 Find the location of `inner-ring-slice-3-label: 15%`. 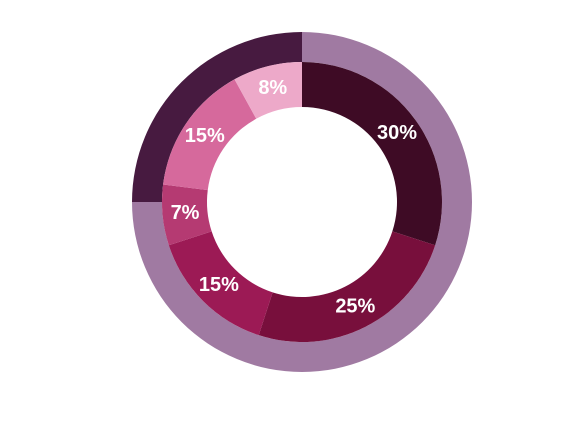

inner-ring-slice-3-label: 15% is located at coordinates (219, 285).